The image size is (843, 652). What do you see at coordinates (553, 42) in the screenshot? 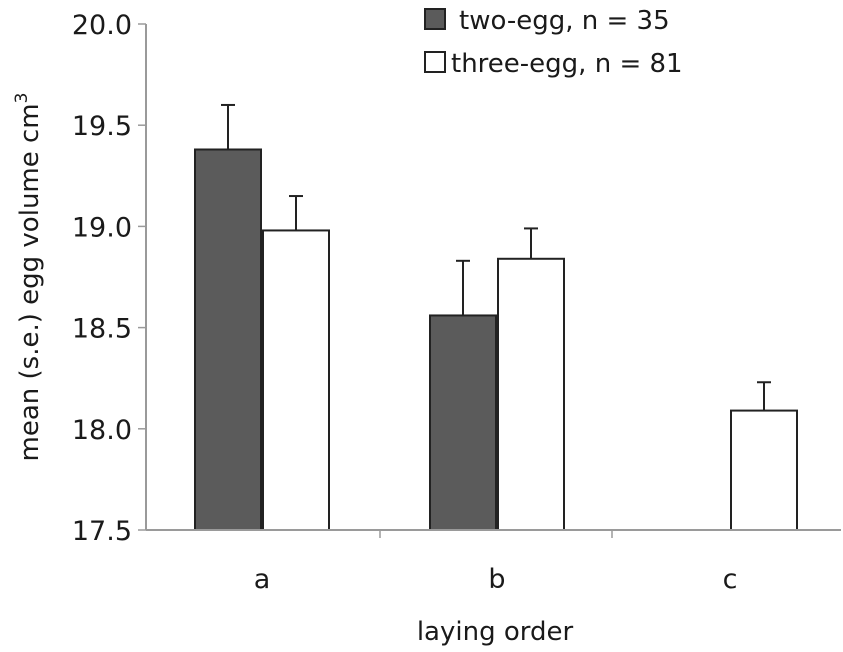
I see `legend: two-egg, n = 35 three-egg, n = 81` at bounding box center [553, 42].